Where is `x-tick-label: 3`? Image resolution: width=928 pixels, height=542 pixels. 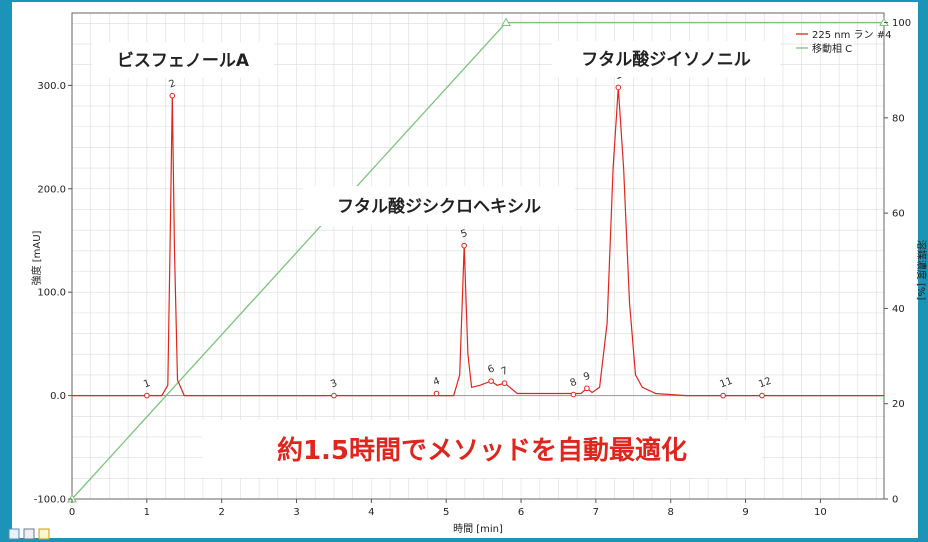 x-tick-label: 3 is located at coordinates (296, 512).